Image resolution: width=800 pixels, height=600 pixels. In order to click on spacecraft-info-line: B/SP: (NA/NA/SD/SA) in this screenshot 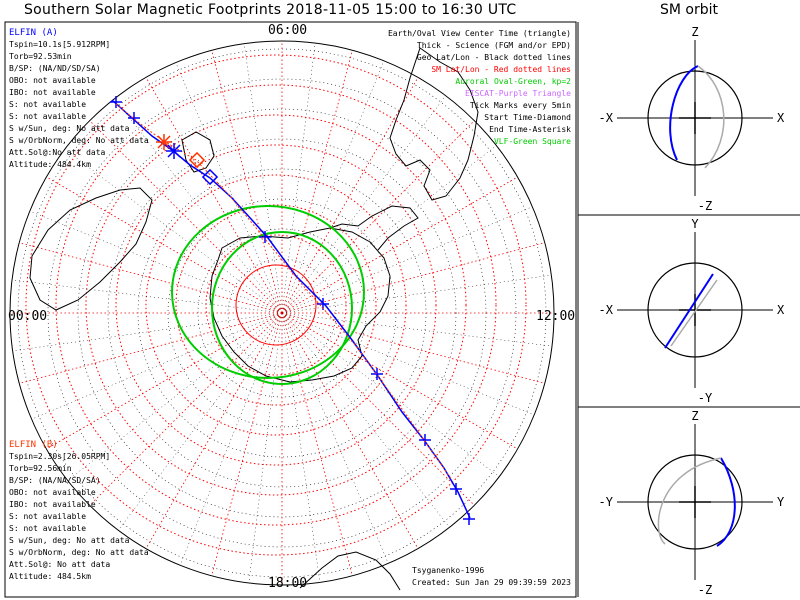, I will do `click(55, 480)`.